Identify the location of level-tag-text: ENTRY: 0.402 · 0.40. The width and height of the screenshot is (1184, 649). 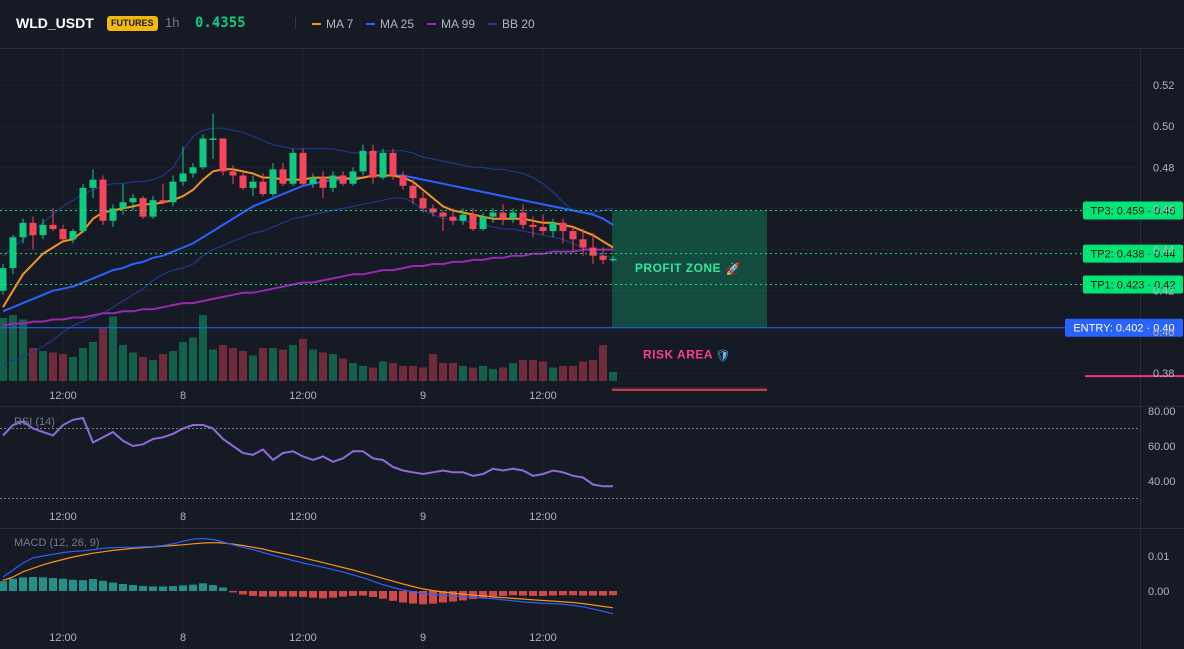
(1123, 329).